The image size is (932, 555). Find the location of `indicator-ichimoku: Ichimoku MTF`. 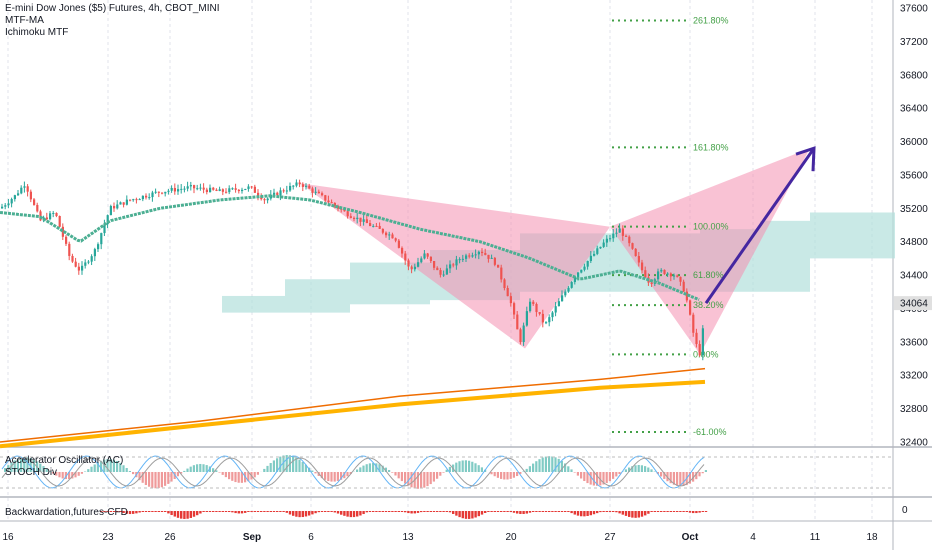

indicator-ichimoku: Ichimoku MTF is located at coordinates (112, 33).